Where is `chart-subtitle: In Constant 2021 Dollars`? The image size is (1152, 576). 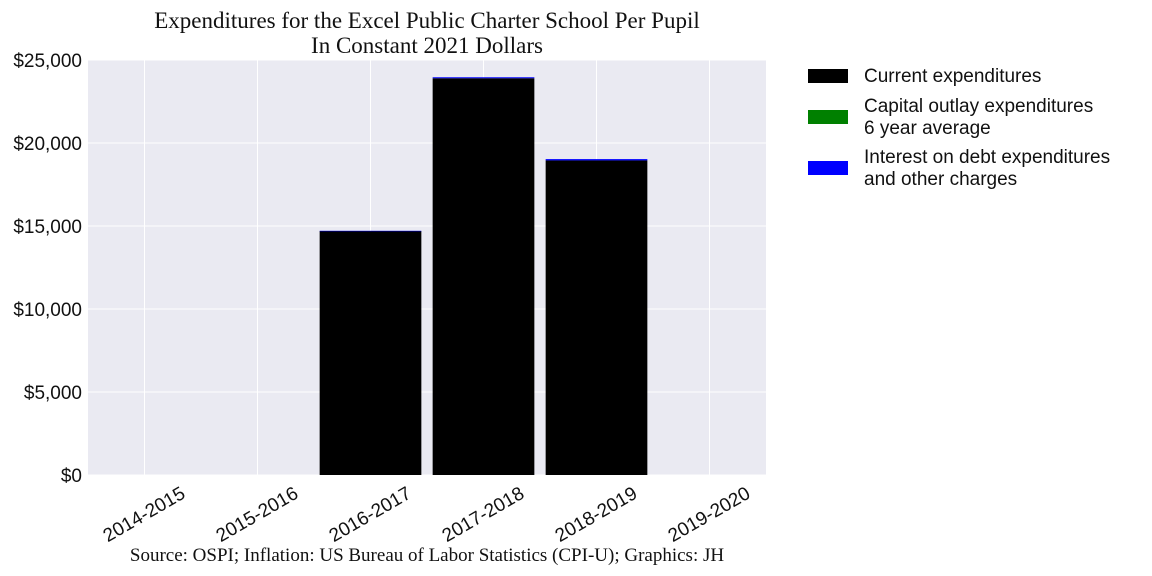 chart-subtitle: In Constant 2021 Dollars is located at coordinates (427, 45).